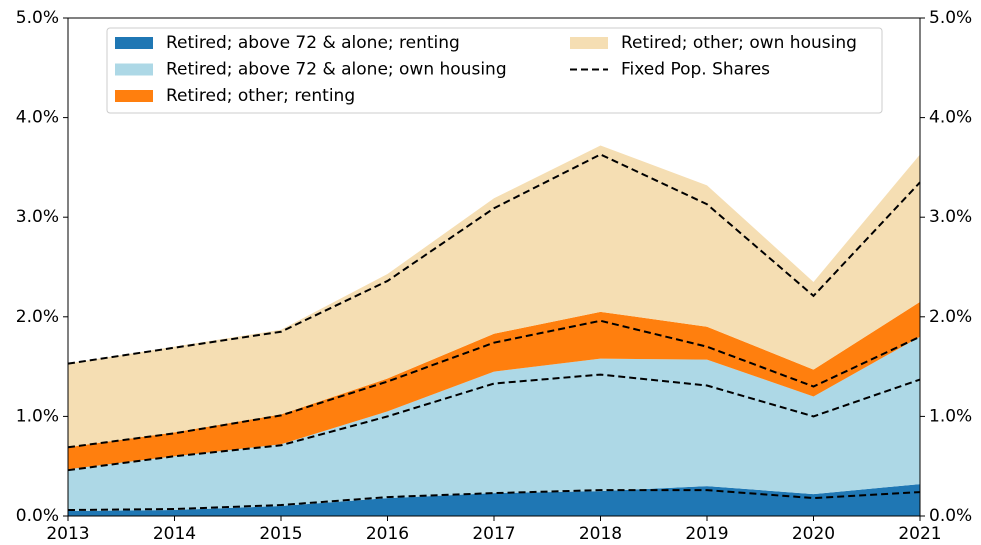  Describe the element at coordinates (695, 70) in the screenshot. I see `legend-label: Fixed Pop. Shares` at that location.